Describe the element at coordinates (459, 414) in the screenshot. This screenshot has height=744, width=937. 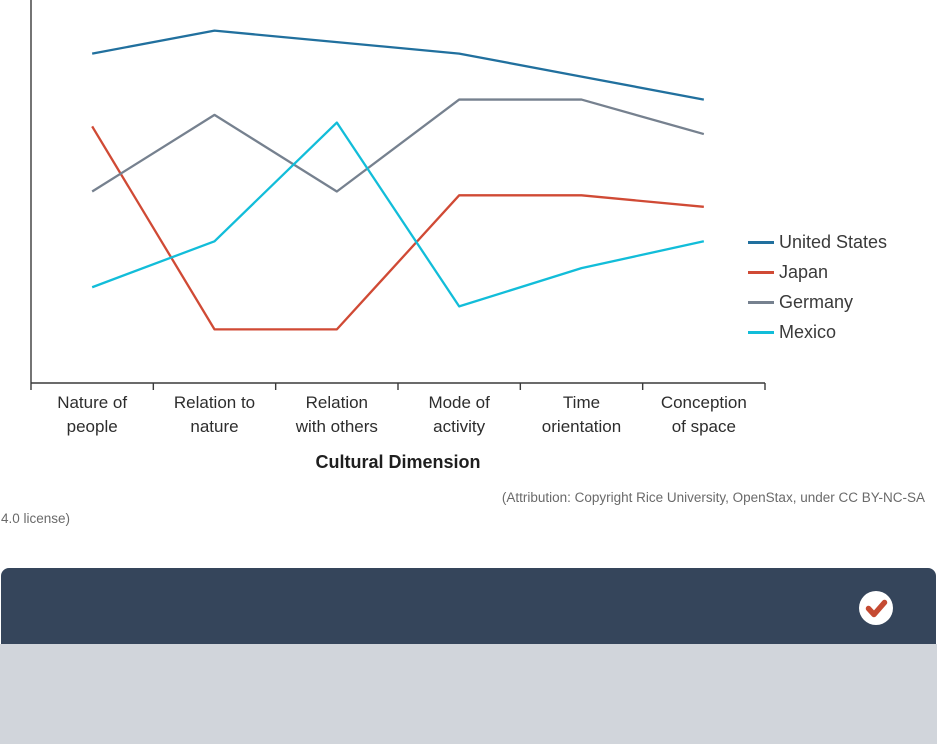
I see `x-axis-label: Mode of activity` at that location.